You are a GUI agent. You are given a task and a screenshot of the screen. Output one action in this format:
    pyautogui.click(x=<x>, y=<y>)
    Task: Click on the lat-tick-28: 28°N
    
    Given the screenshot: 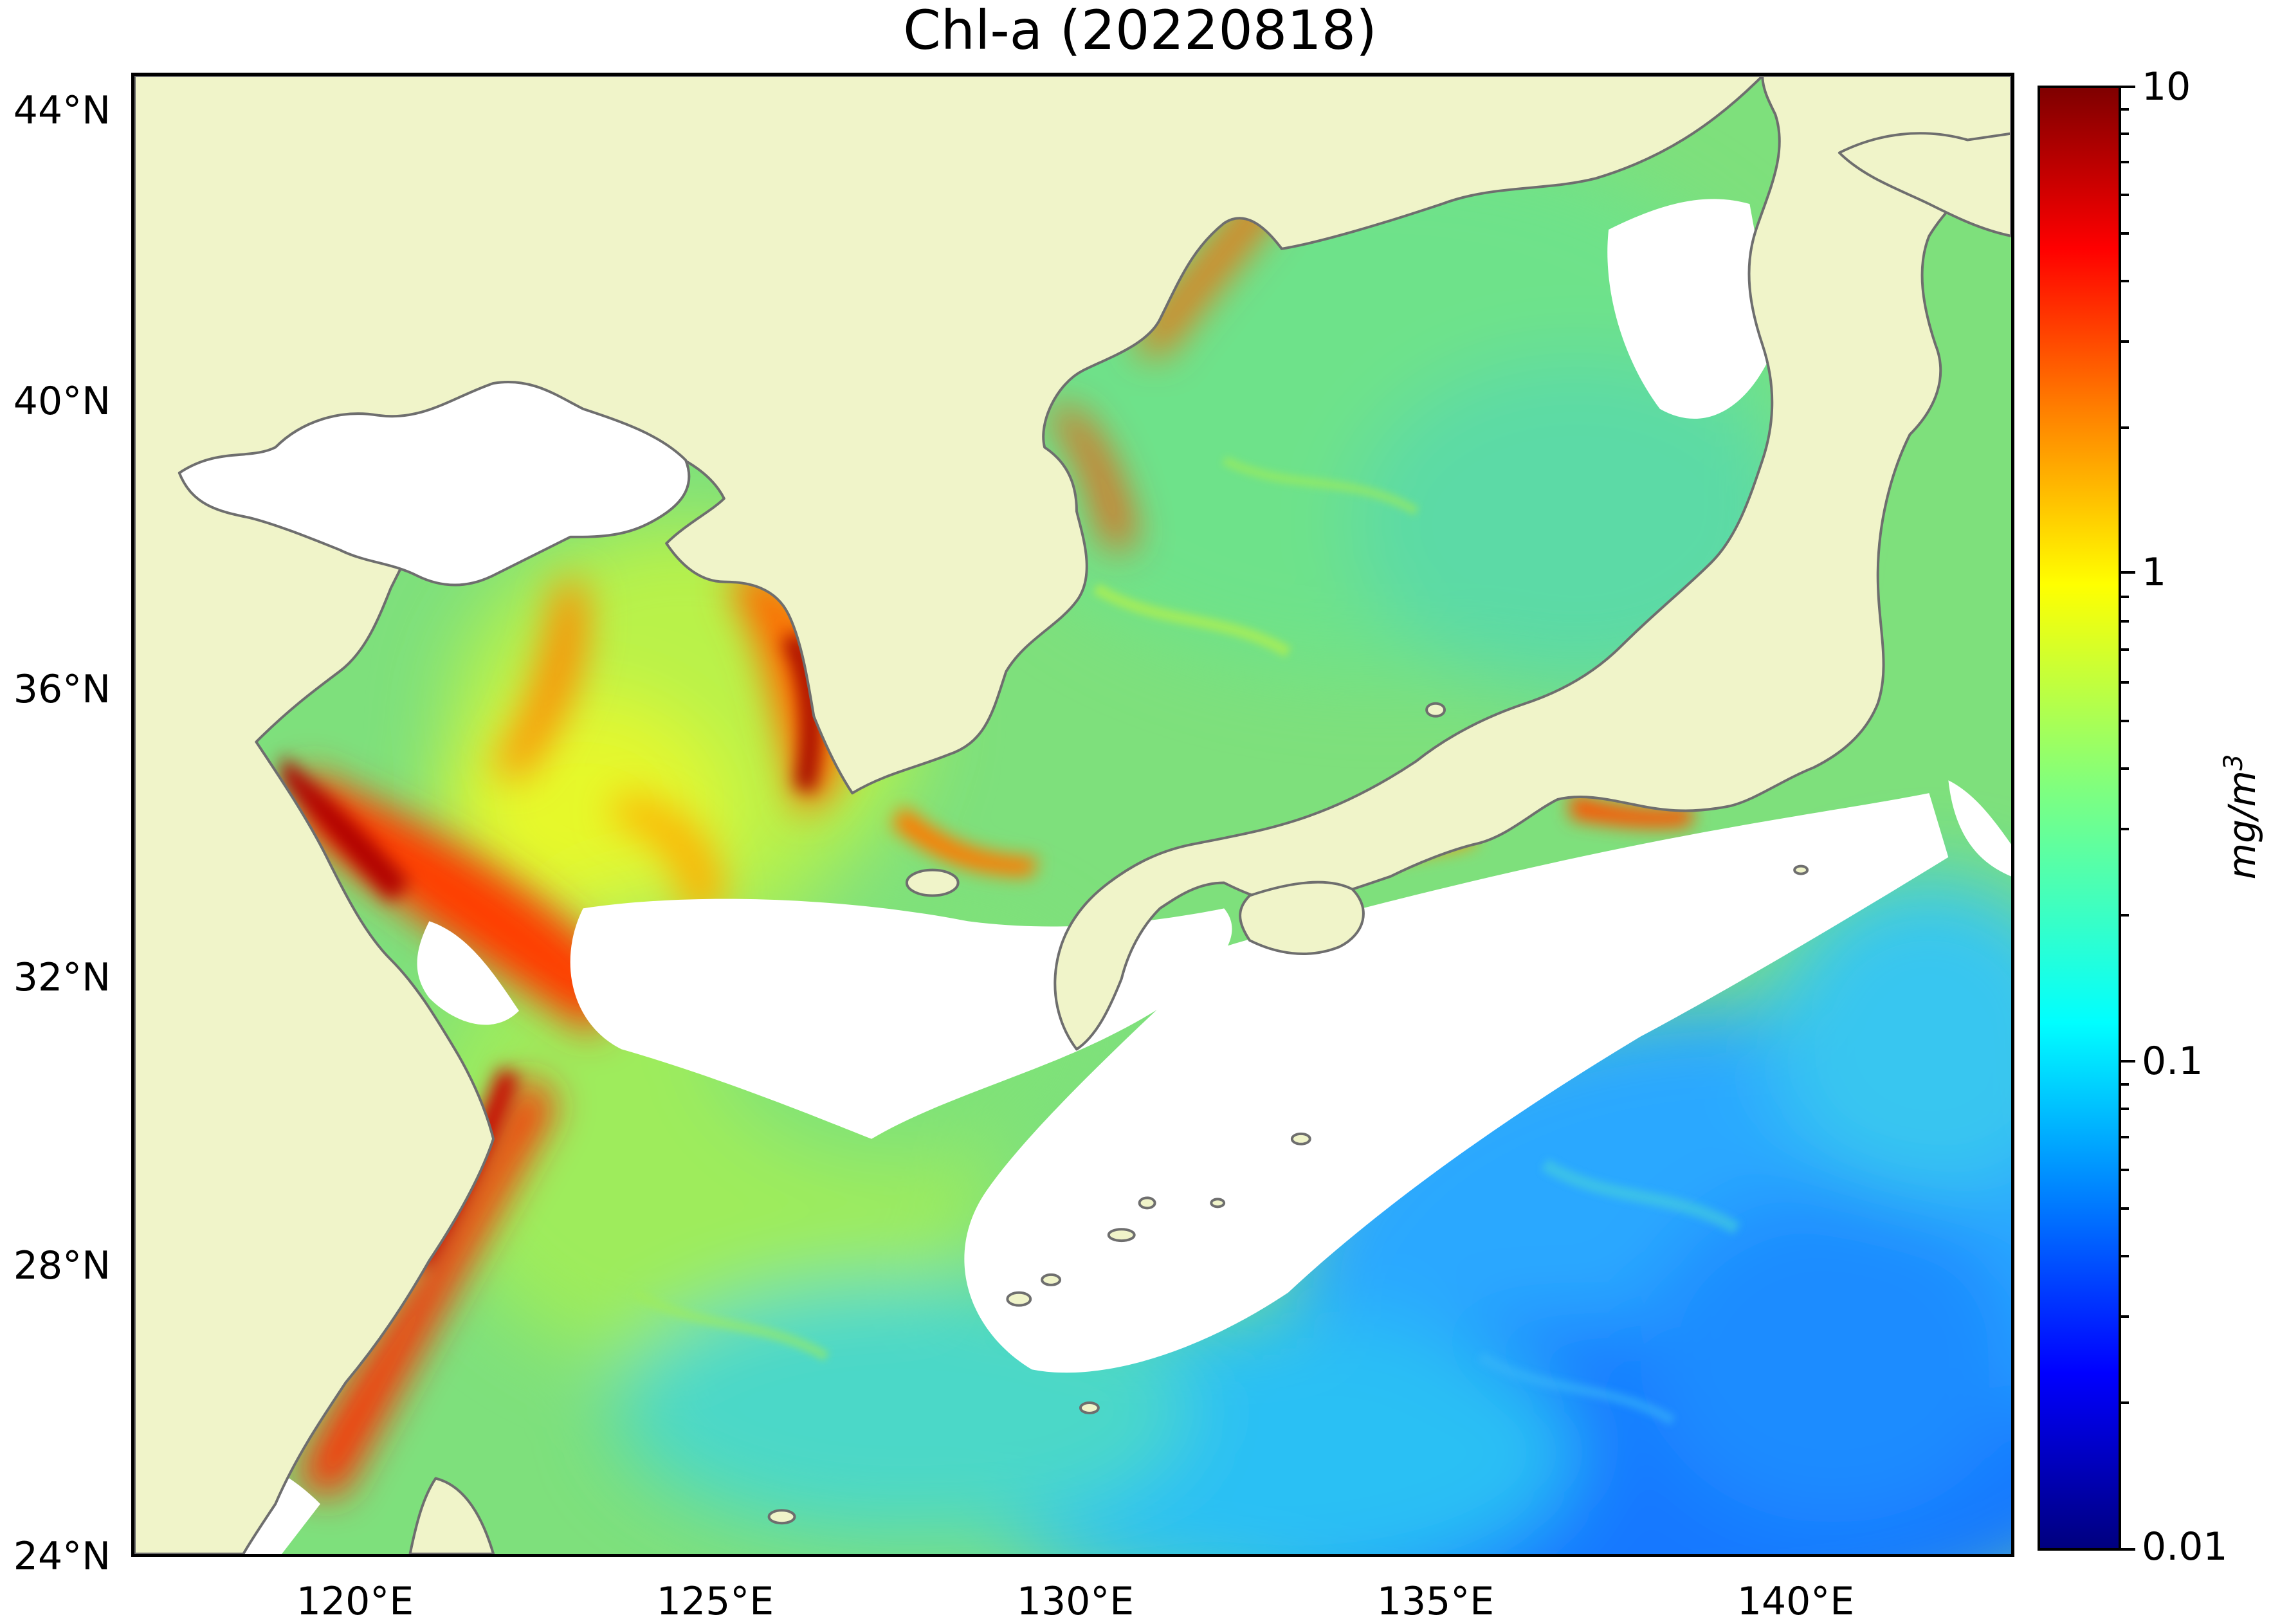 What is the action you would take?
    pyautogui.click(x=62, y=1265)
    